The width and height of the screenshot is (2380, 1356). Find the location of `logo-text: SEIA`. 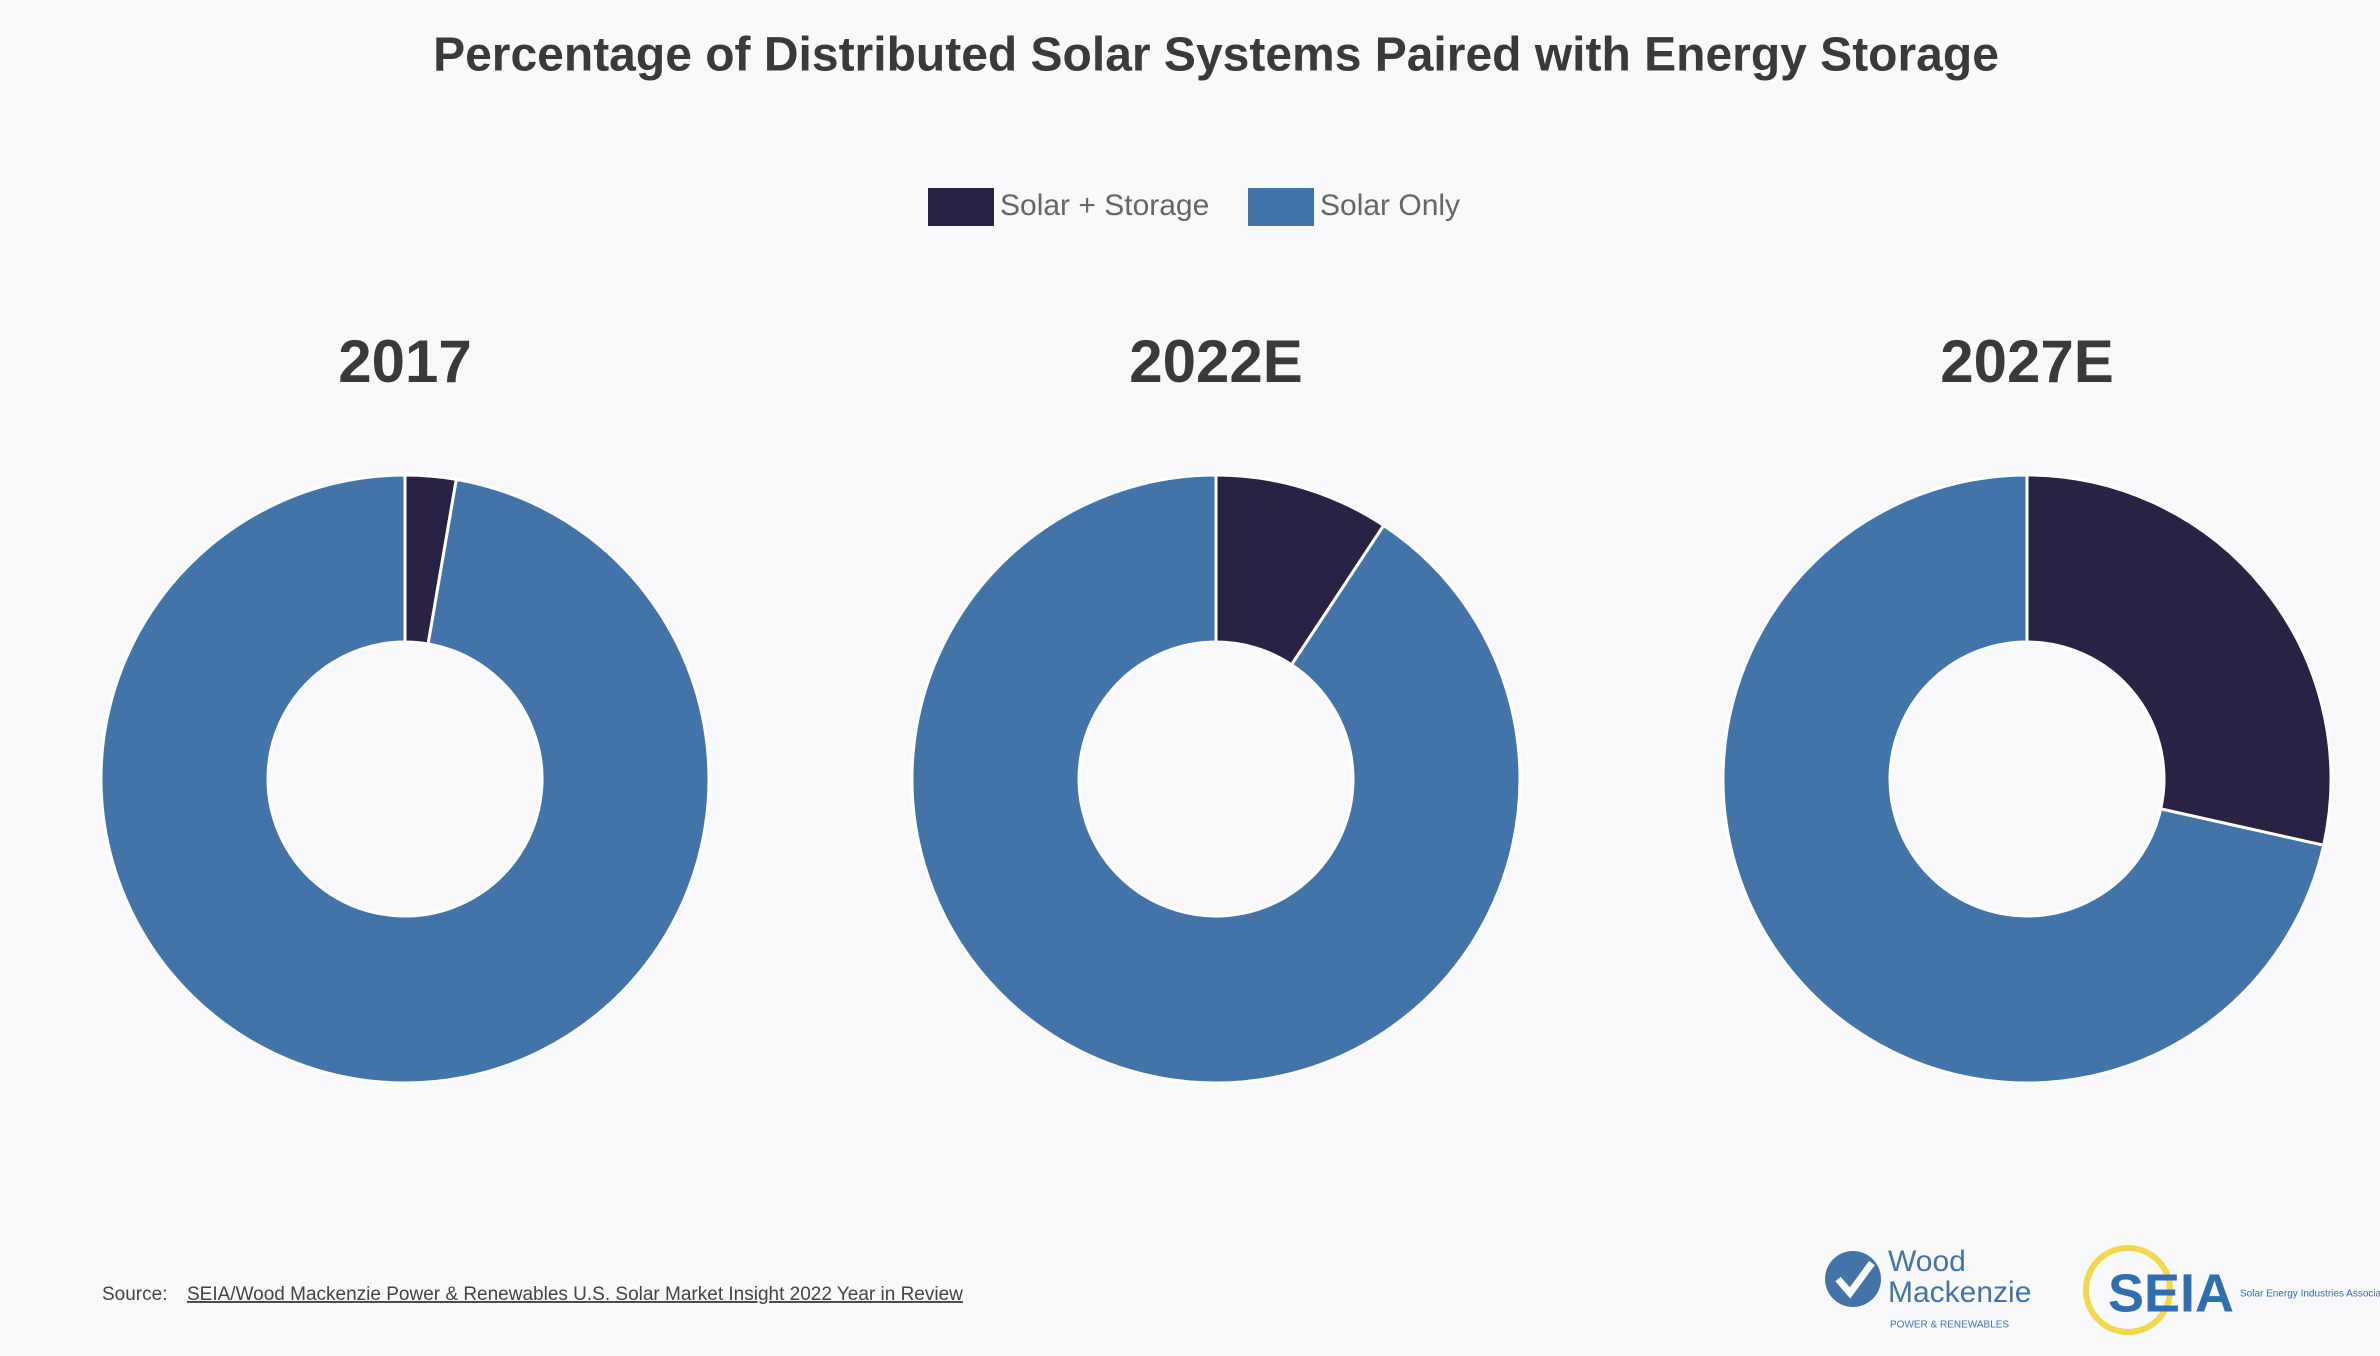

logo-text: SEIA is located at coordinates (2171, 1293).